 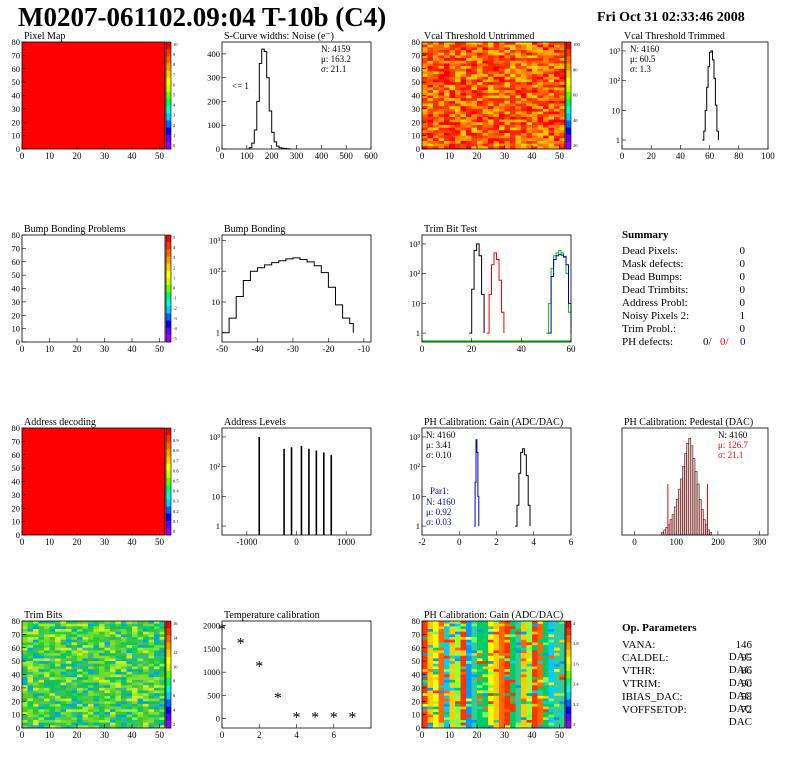 I want to click on y-tick-label: 60, so click(x=16, y=262).